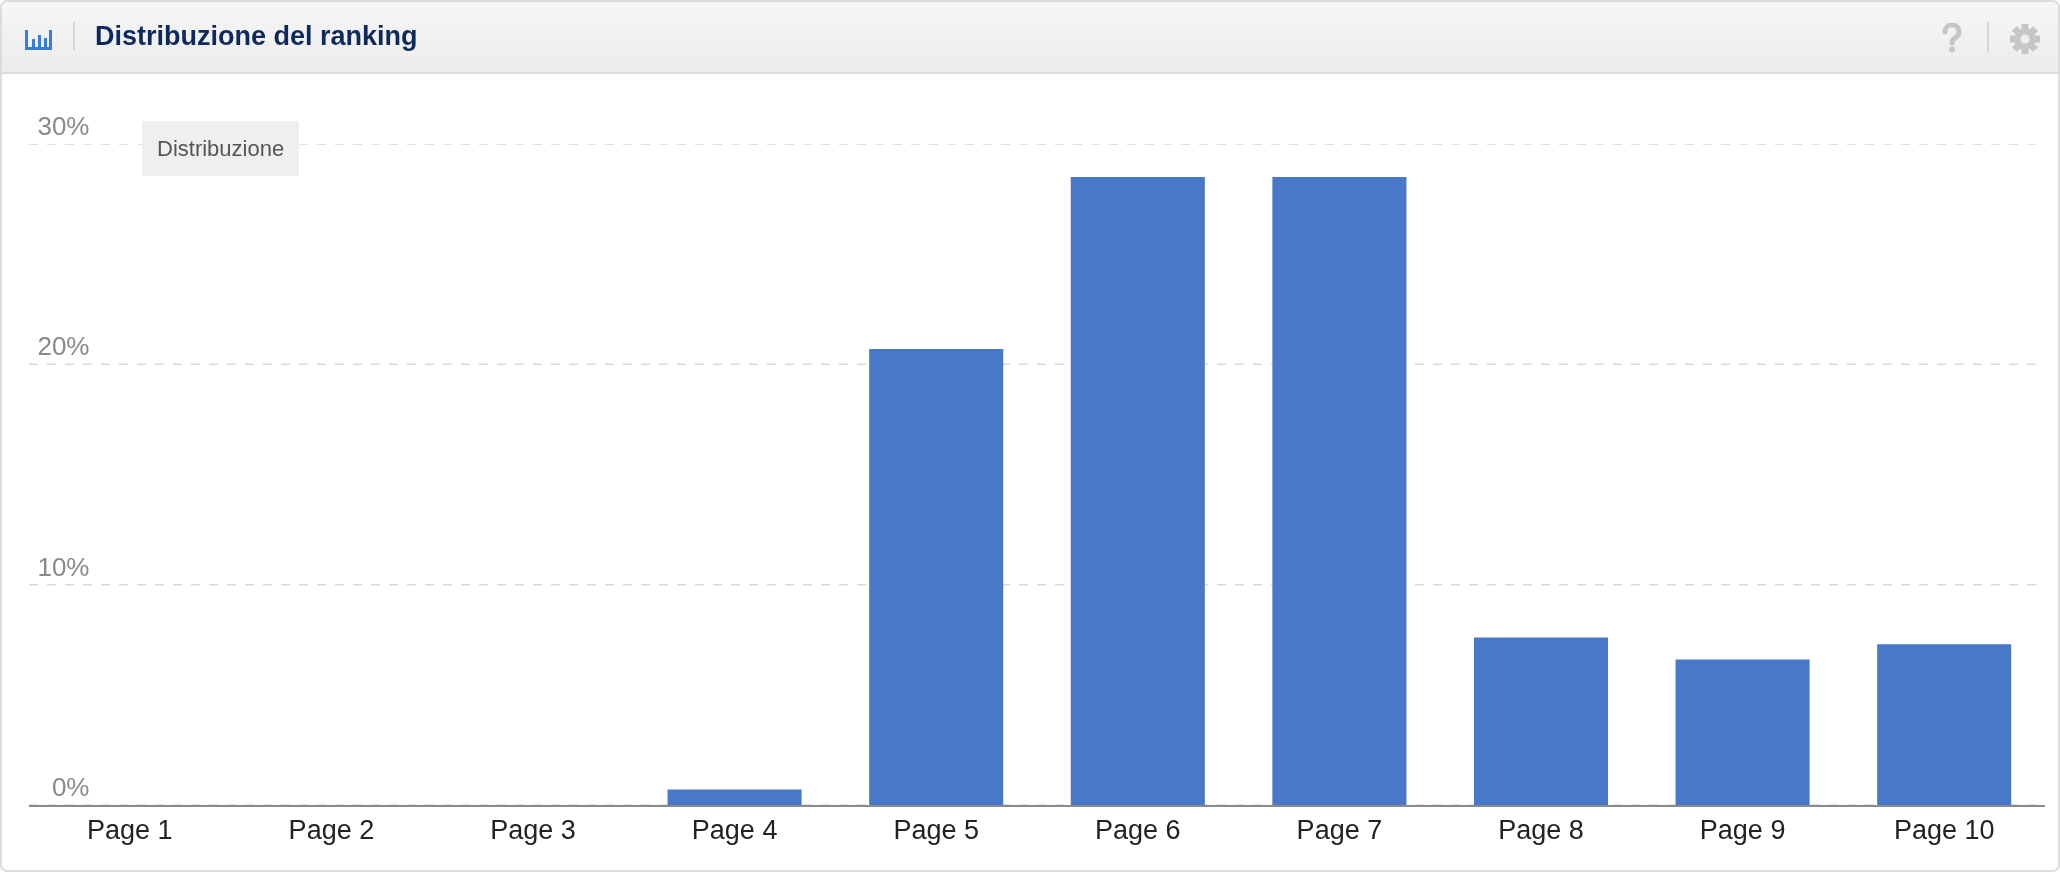 This screenshot has width=2060, height=876. Describe the element at coordinates (221, 148) in the screenshot. I see `annotation: Distribuzione` at that location.